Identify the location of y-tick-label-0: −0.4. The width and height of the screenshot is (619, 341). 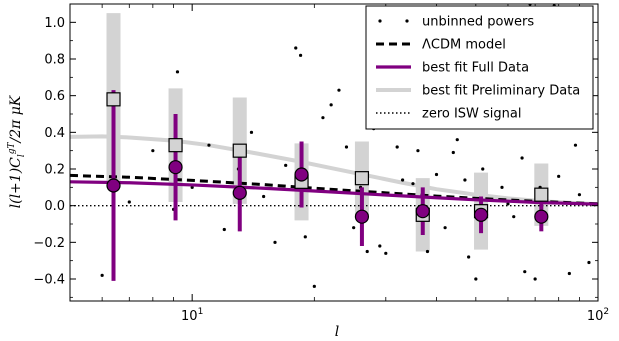
(49, 280).